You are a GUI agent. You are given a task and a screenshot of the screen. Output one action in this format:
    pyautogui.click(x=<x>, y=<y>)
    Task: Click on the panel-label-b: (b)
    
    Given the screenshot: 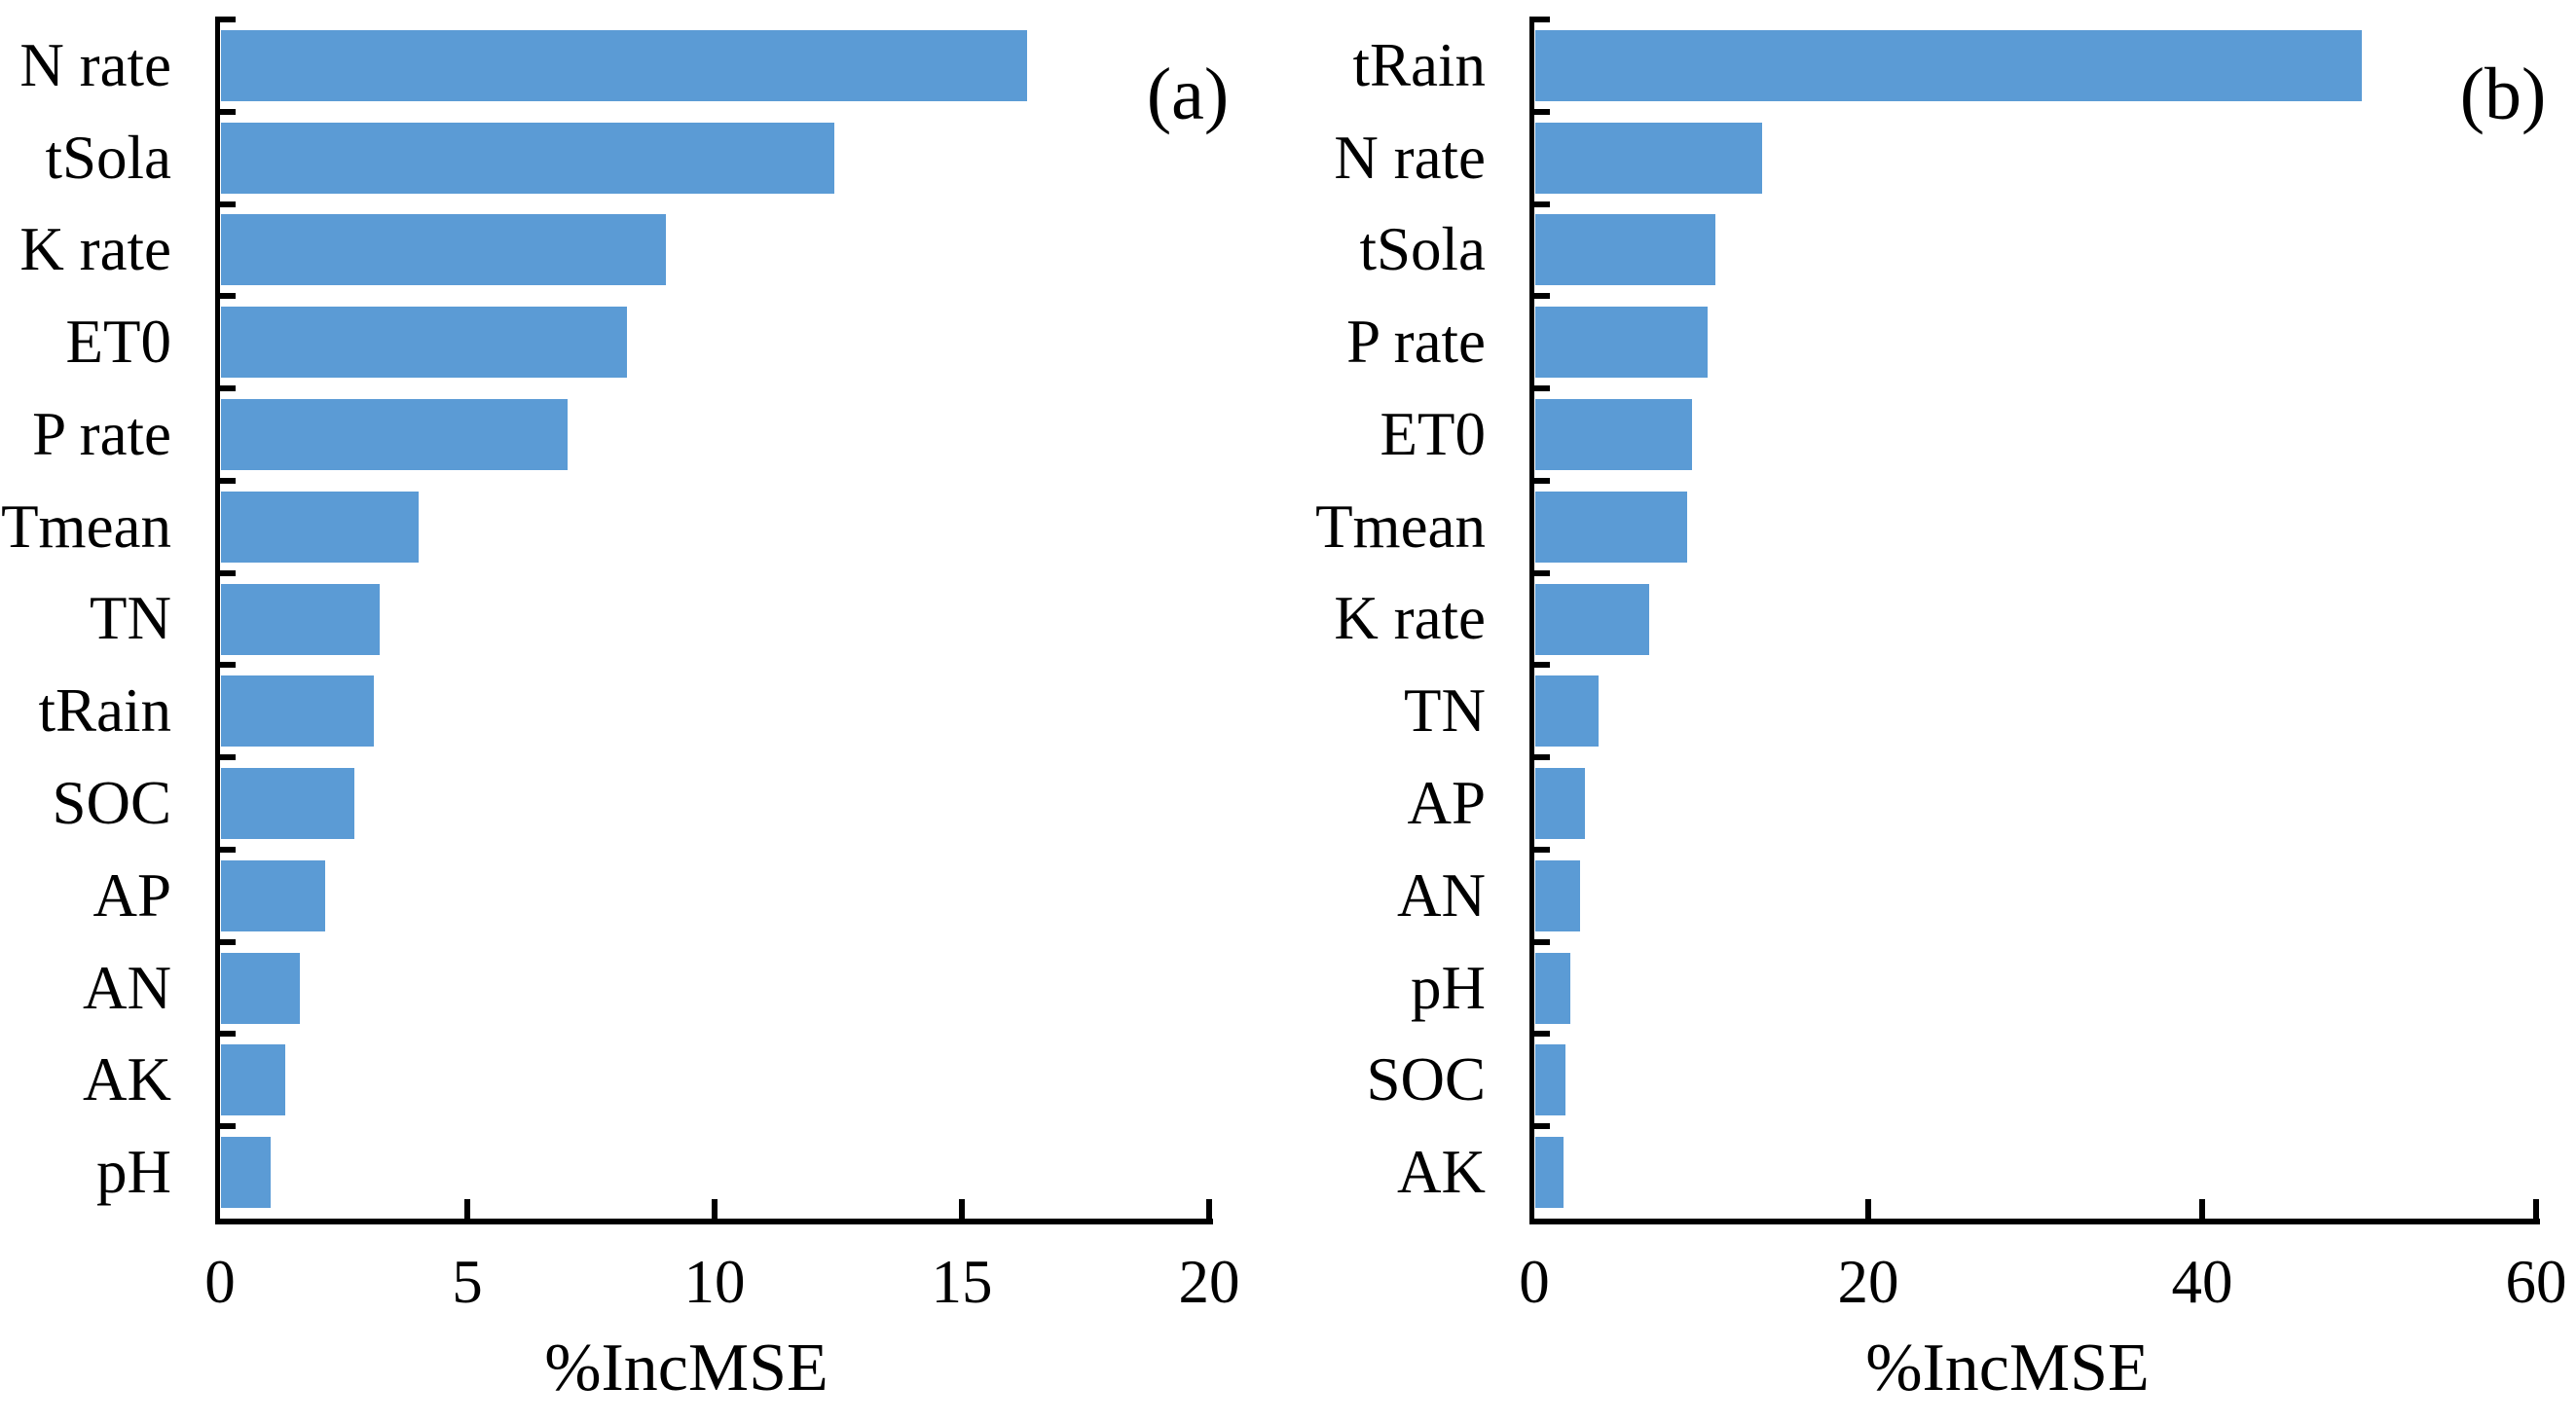 What is the action you would take?
    pyautogui.click(x=2503, y=94)
    